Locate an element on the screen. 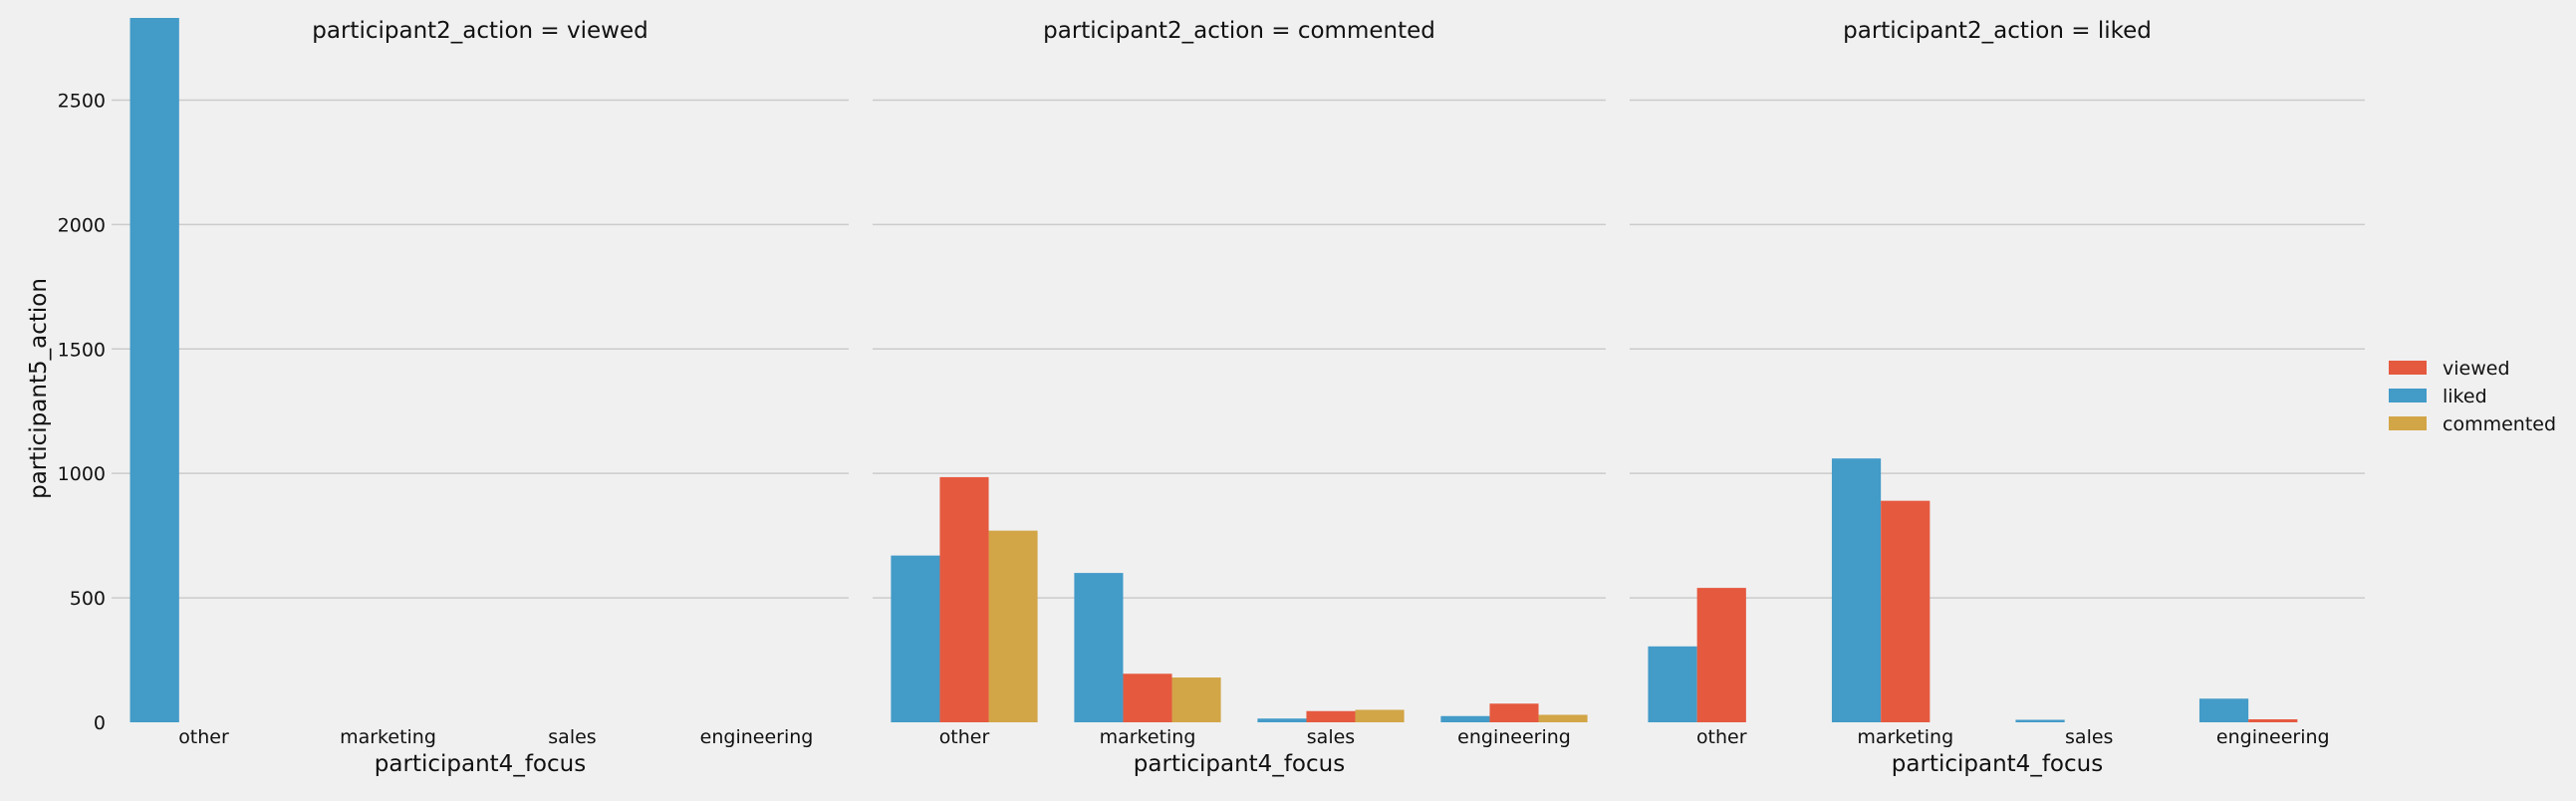 The height and width of the screenshot is (801, 2576). legend-label-viewed: viewed is located at coordinates (2476, 369).